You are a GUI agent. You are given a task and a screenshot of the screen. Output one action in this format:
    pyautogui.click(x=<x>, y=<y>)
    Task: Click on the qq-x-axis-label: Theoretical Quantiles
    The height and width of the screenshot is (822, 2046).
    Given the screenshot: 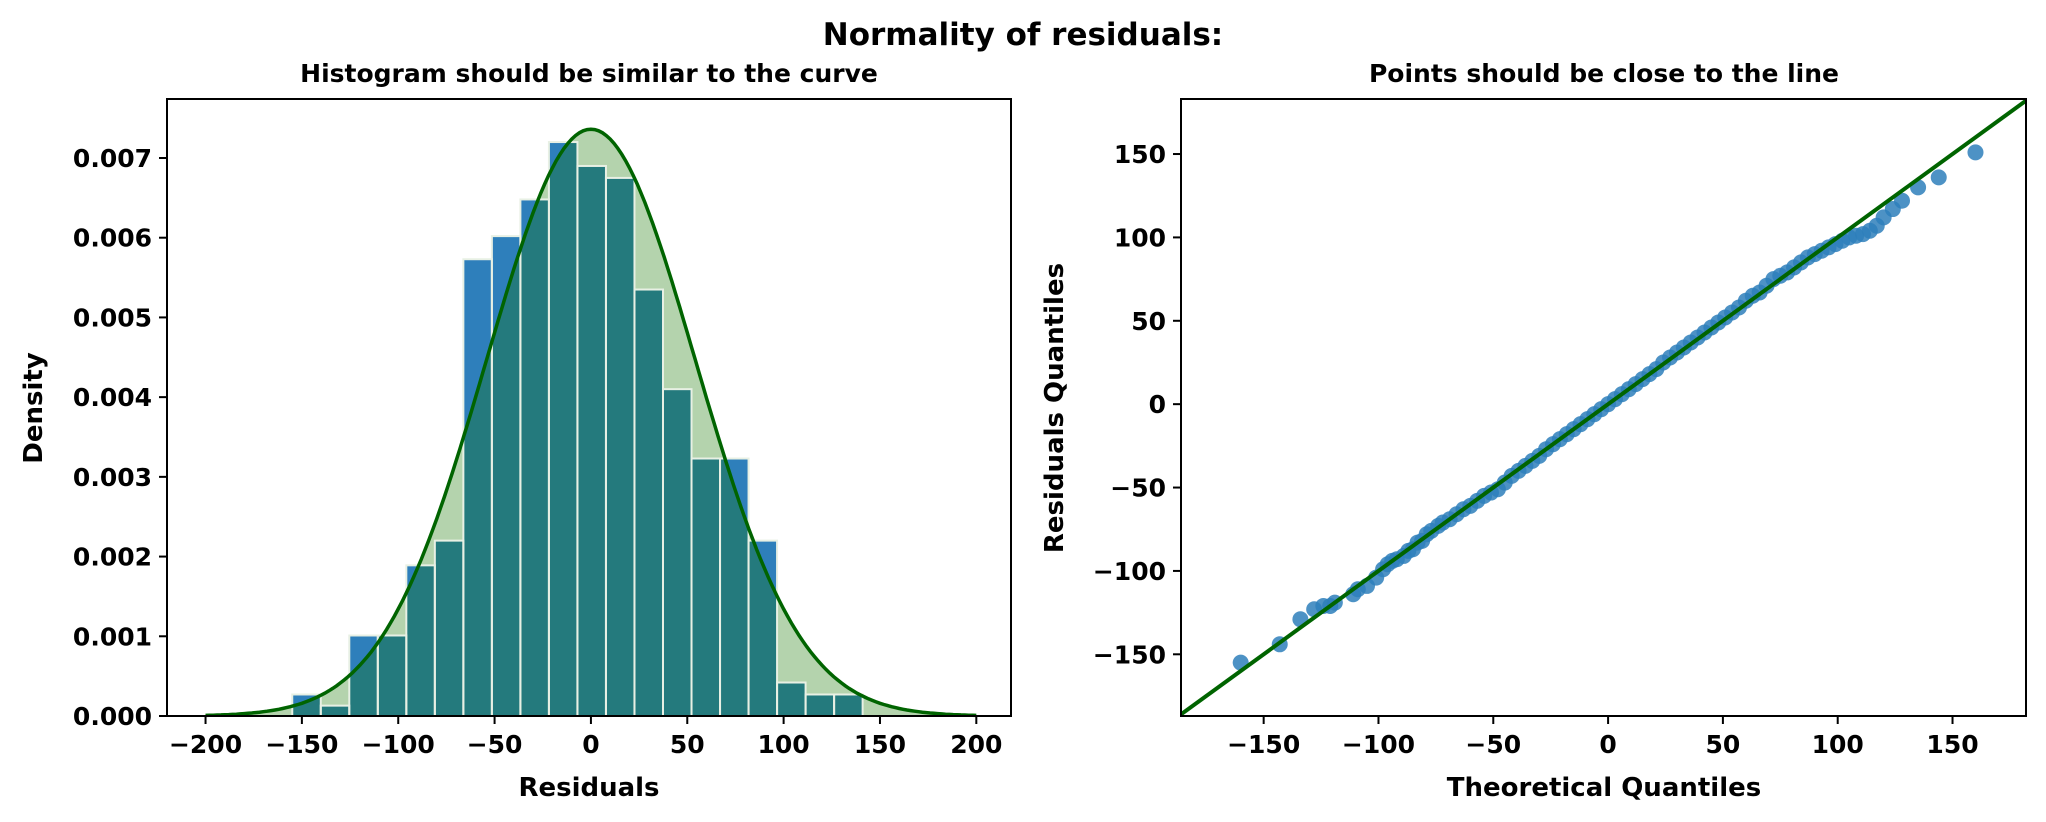 What is the action you would take?
    pyautogui.click(x=1604, y=788)
    